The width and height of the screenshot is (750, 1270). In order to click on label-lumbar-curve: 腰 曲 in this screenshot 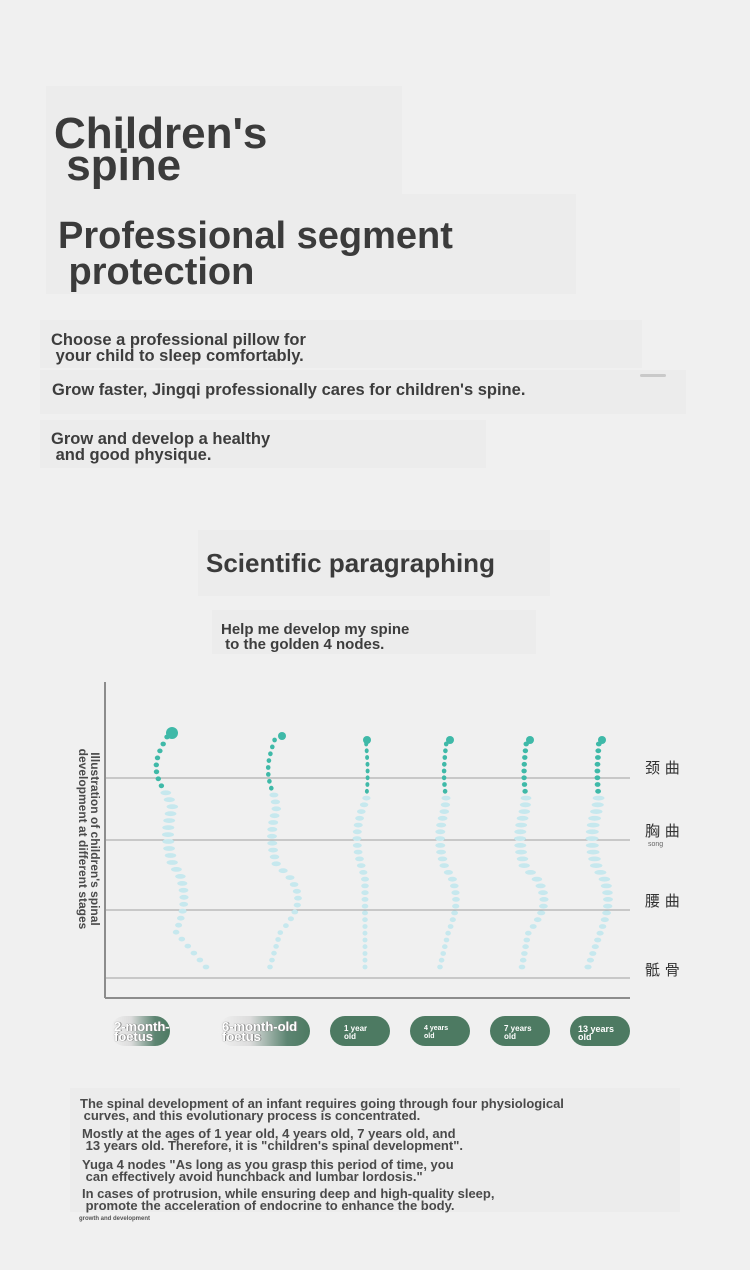, I will do `click(662, 901)`.